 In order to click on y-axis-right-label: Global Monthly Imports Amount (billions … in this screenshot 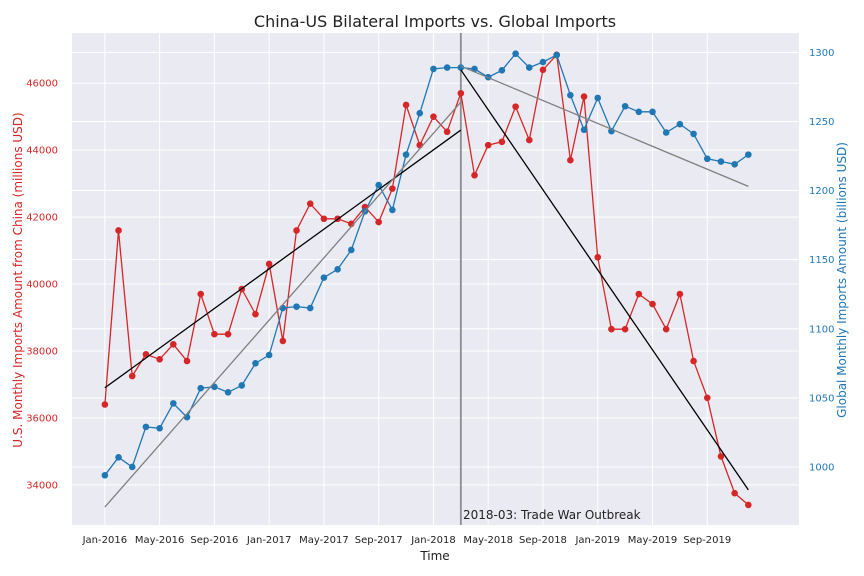, I will do `click(842, 280)`.